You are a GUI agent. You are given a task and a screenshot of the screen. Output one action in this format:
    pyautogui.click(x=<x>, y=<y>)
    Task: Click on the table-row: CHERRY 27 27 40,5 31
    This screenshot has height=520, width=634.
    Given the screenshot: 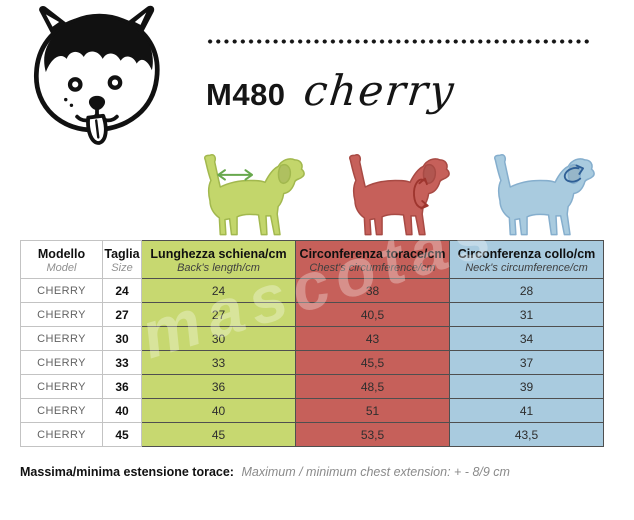 What is the action you would take?
    pyautogui.click(x=312, y=314)
    